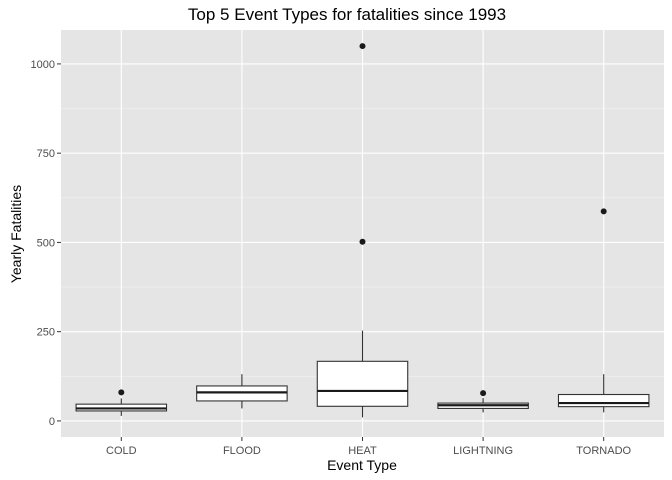 The width and height of the screenshot is (672, 480). I want to click on x-axis: COLD FLOOD HEAT LIGHTNING TORNADO, so click(369, 447).